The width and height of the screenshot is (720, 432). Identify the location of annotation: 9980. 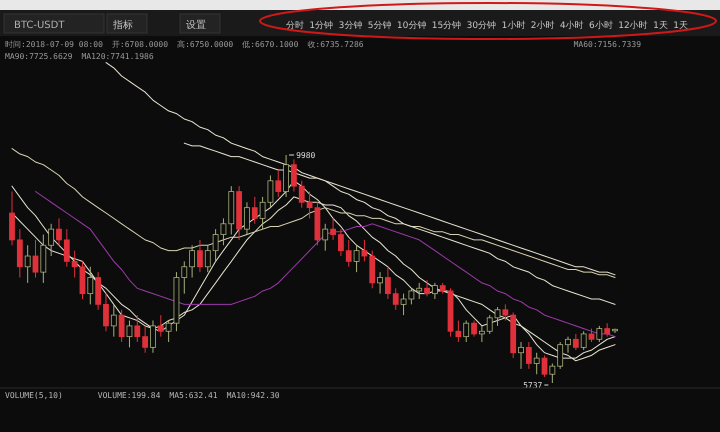
(306, 155).